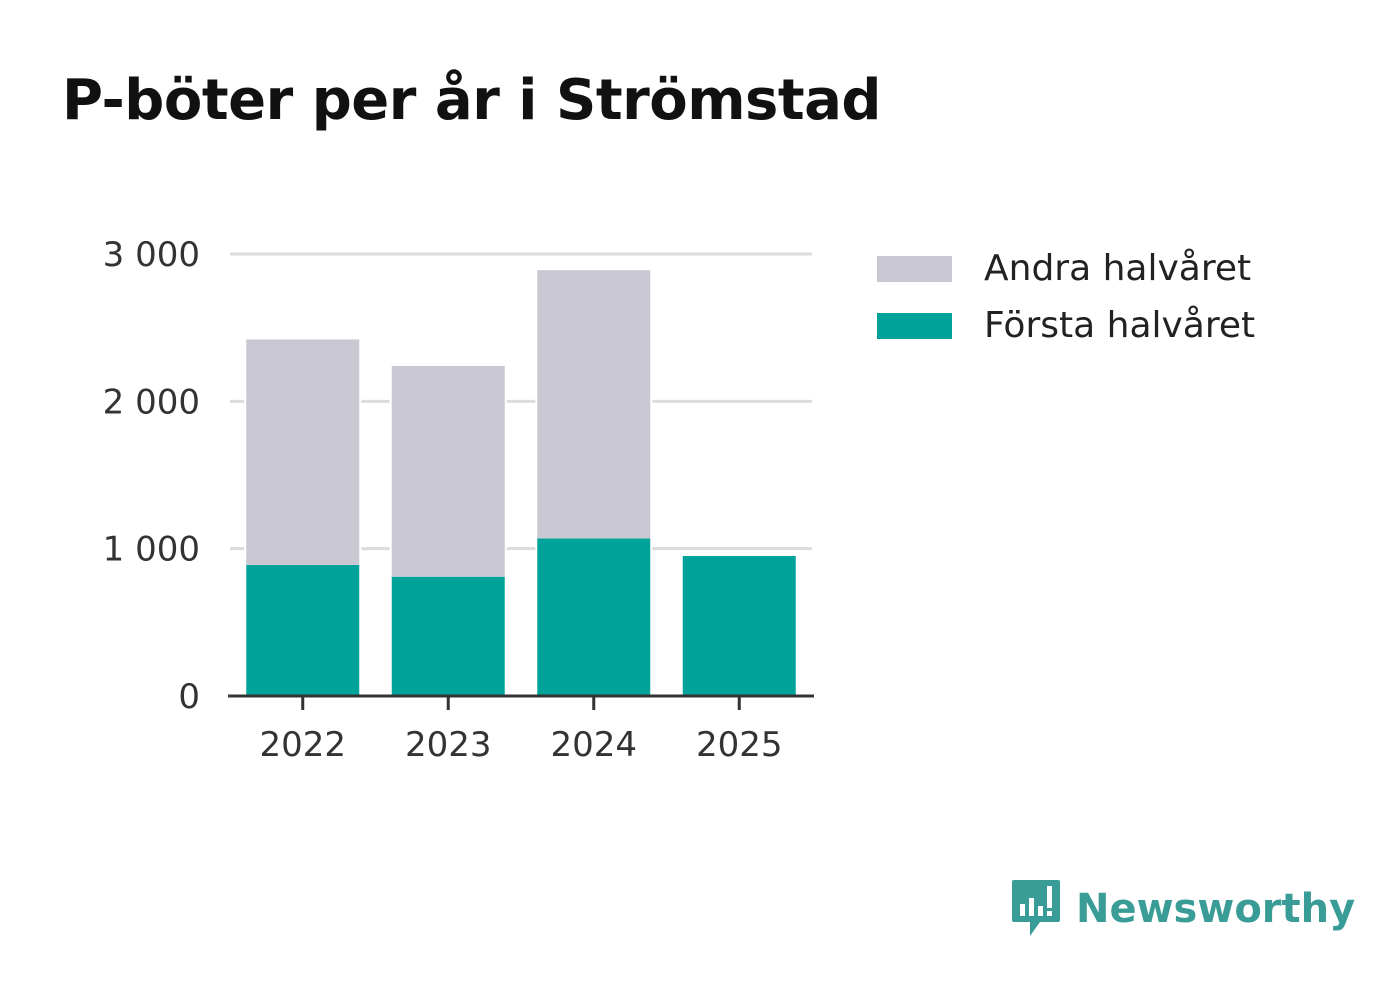  What do you see at coordinates (151, 255) in the screenshot?
I see `y-tick-label: 3 000` at bounding box center [151, 255].